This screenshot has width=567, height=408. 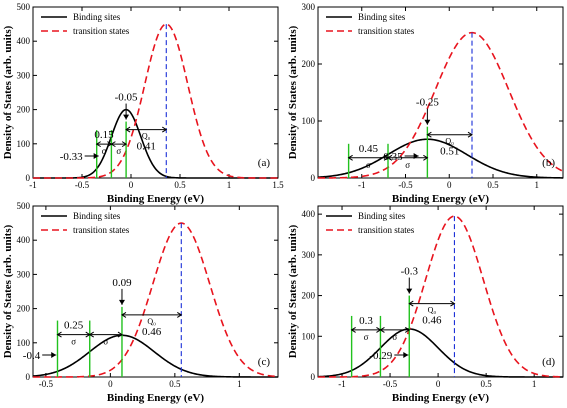 I want to click on panel-label: (a), so click(x=264, y=163).